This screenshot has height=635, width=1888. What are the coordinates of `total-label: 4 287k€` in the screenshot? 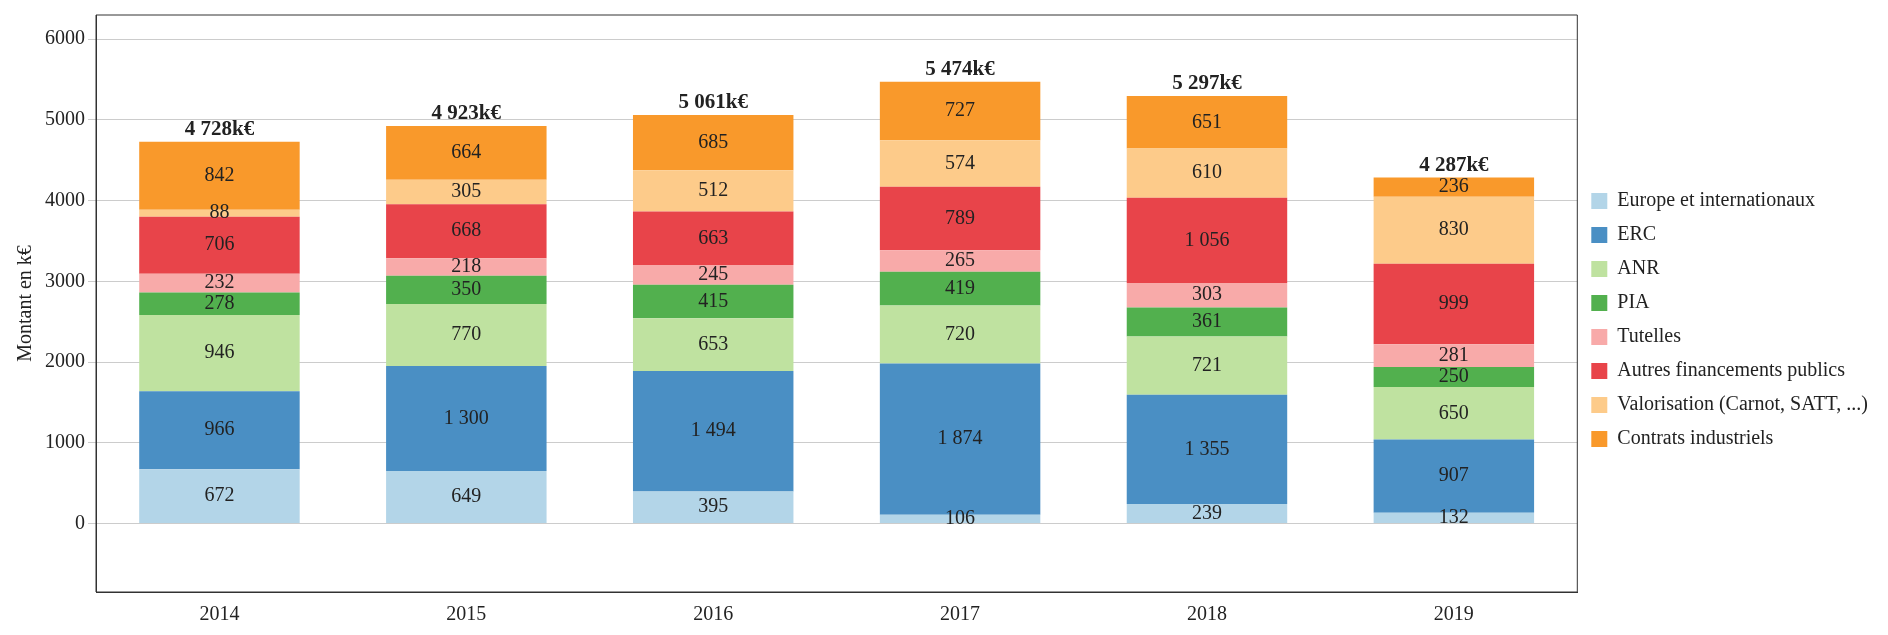 It's located at (1454, 163).